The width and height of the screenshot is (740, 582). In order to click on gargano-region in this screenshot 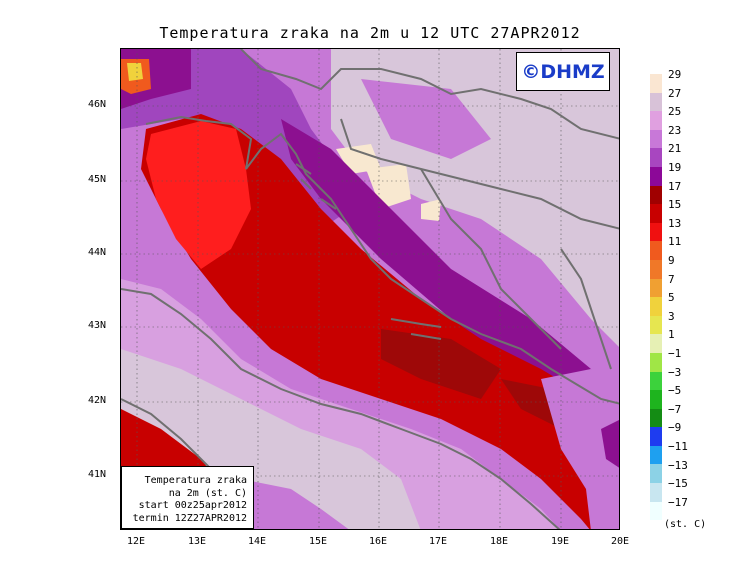, I will do `click(295, 504)`.